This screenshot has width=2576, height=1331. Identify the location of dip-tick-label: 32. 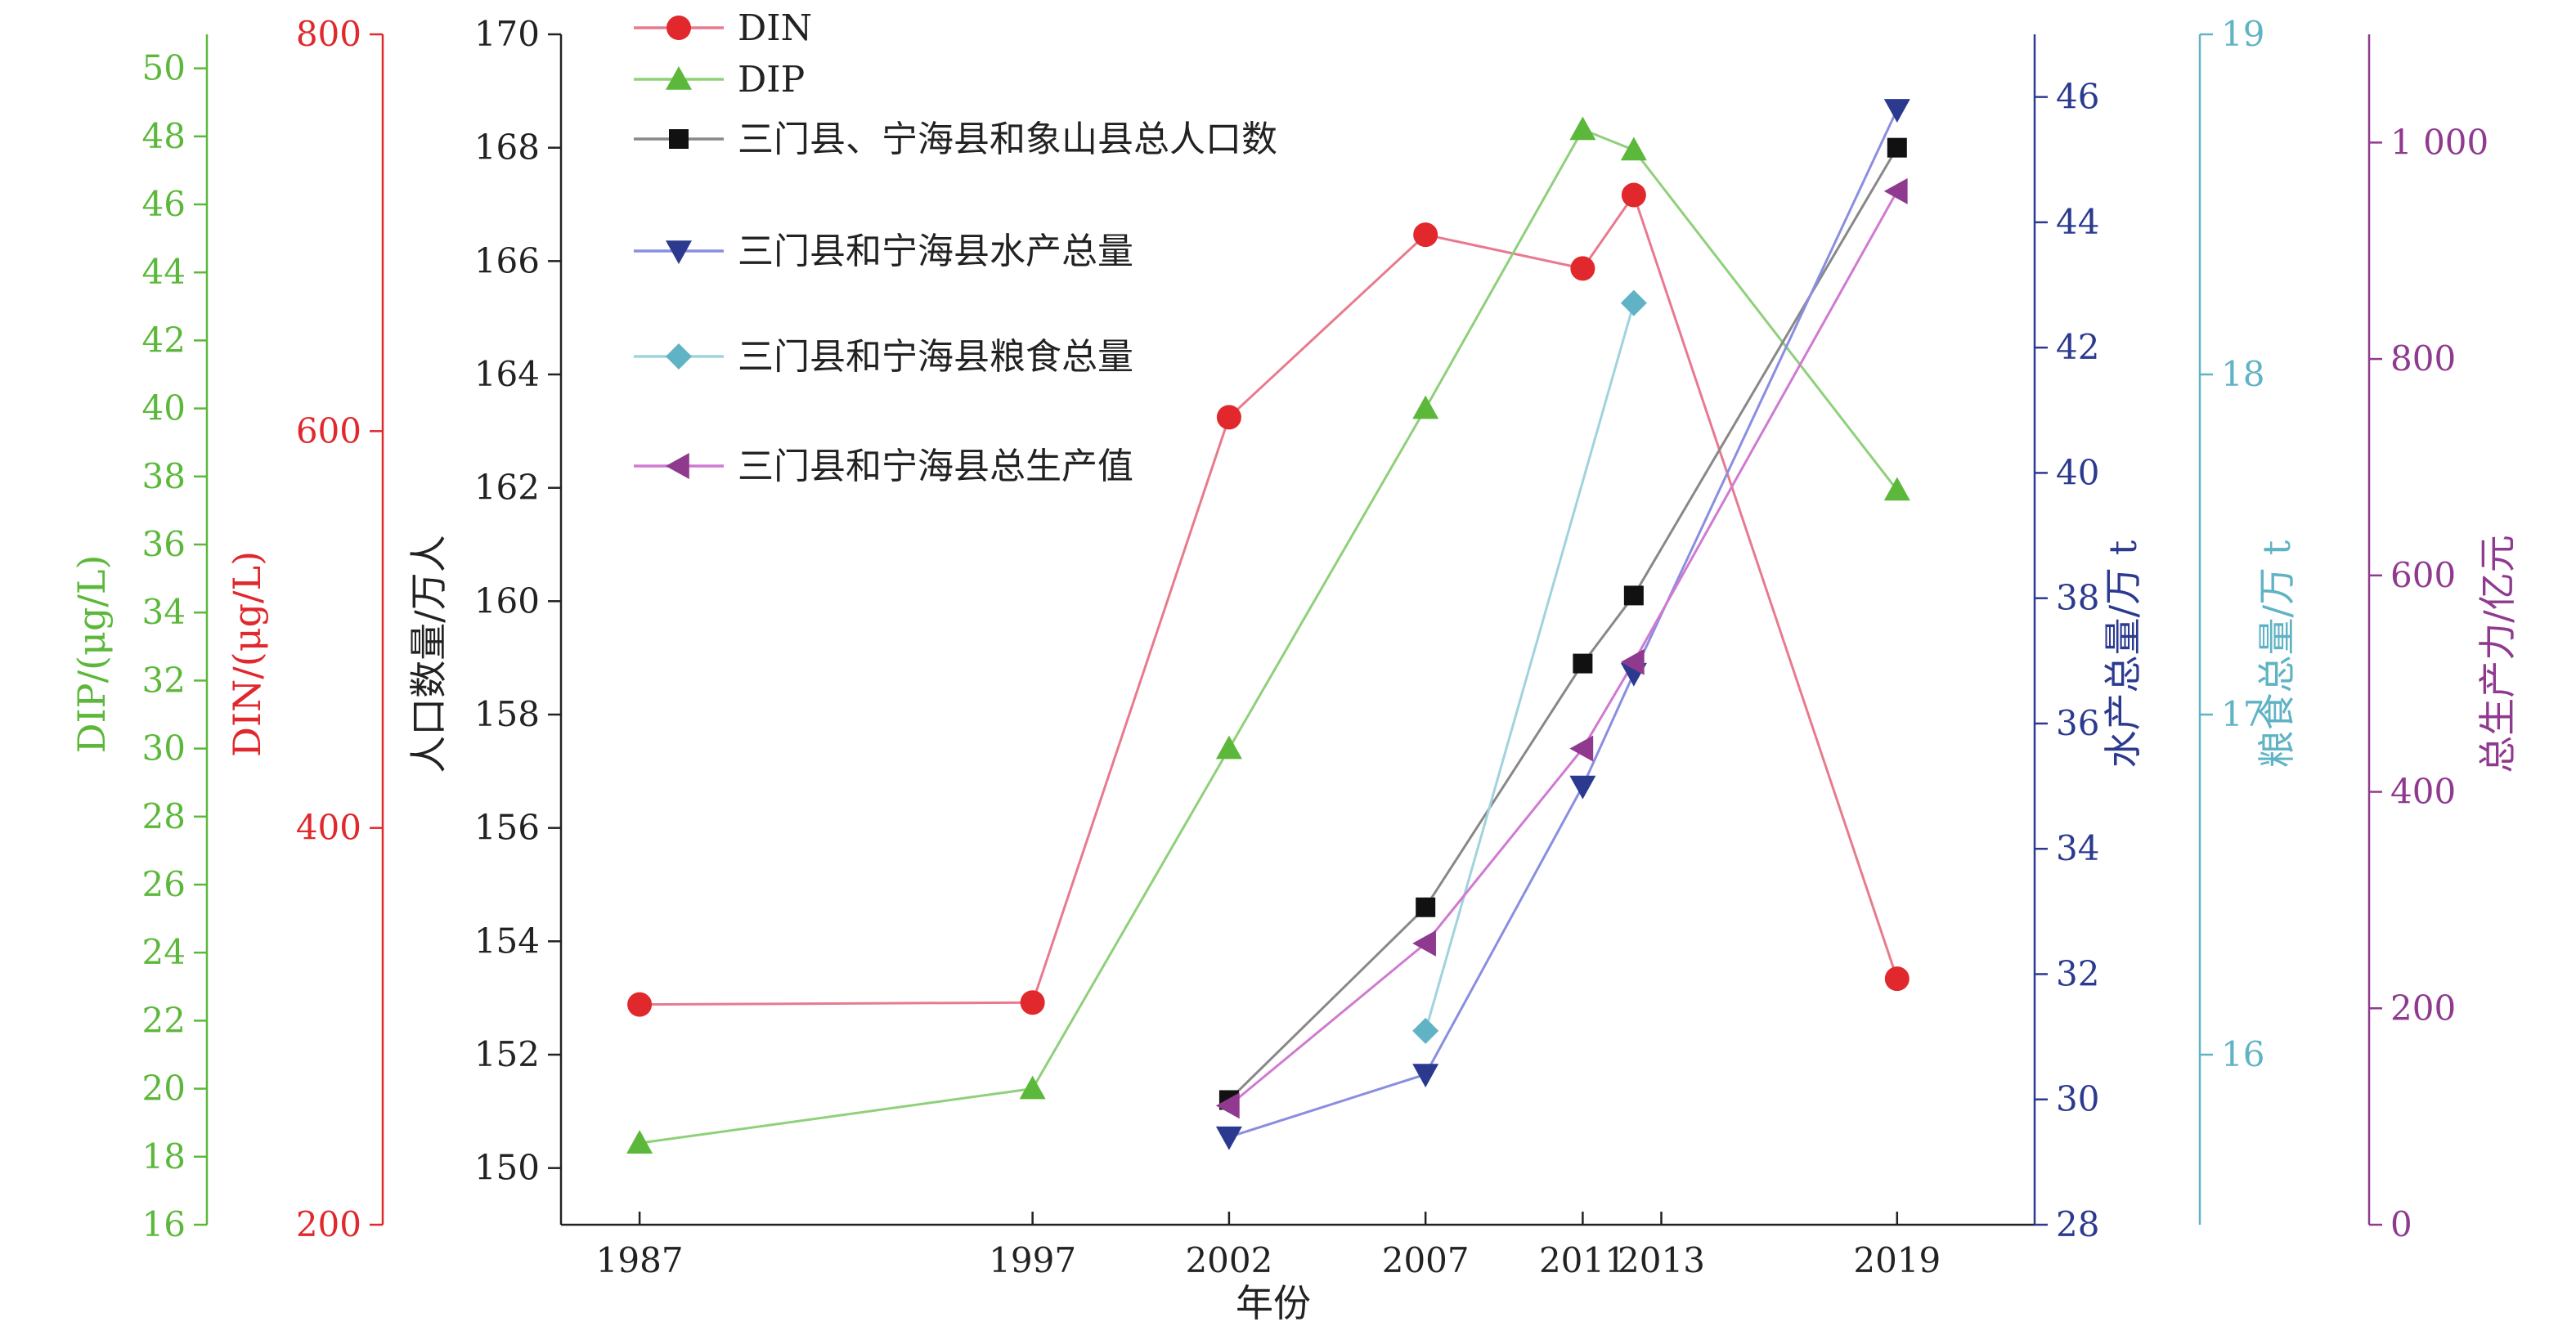
(164, 680).